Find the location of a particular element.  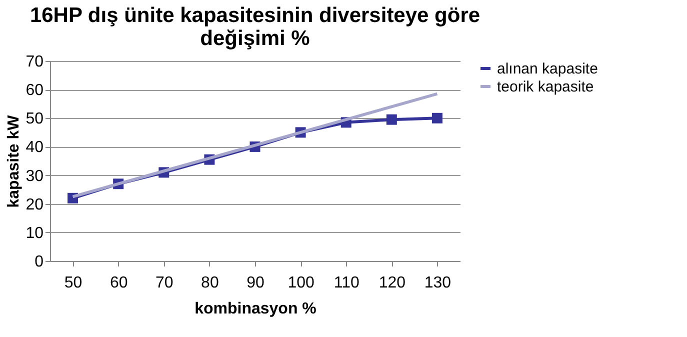

legend-label: teorik kapasite is located at coordinates (545, 87).